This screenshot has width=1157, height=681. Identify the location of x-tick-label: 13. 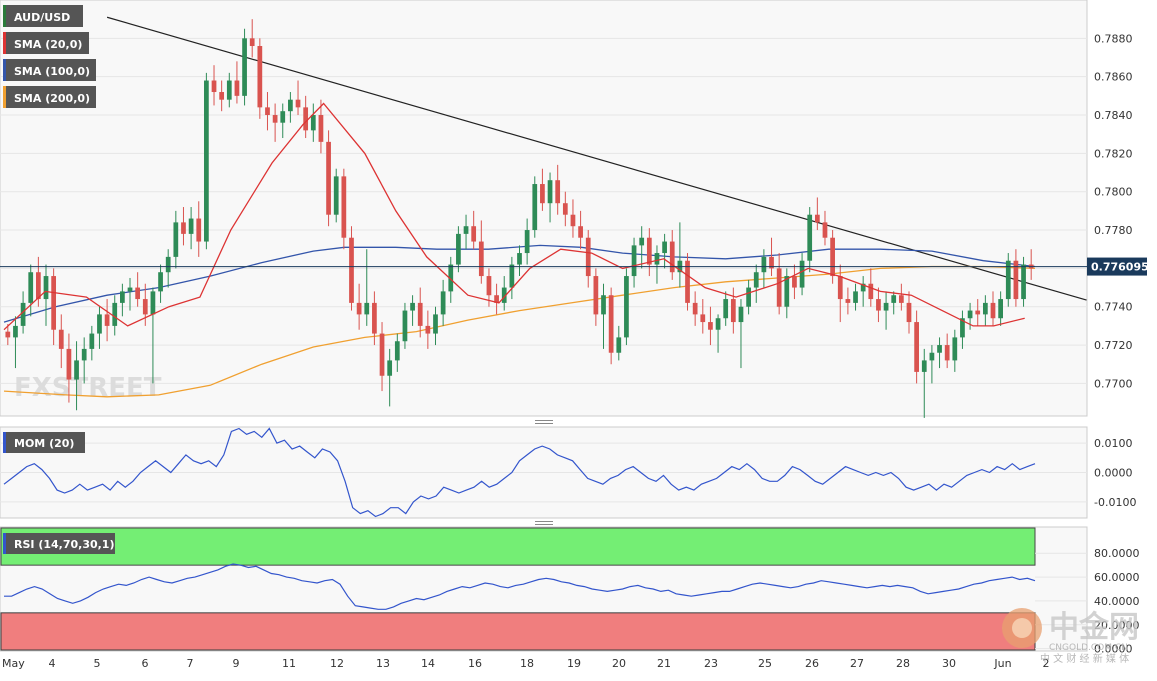
(383, 663).